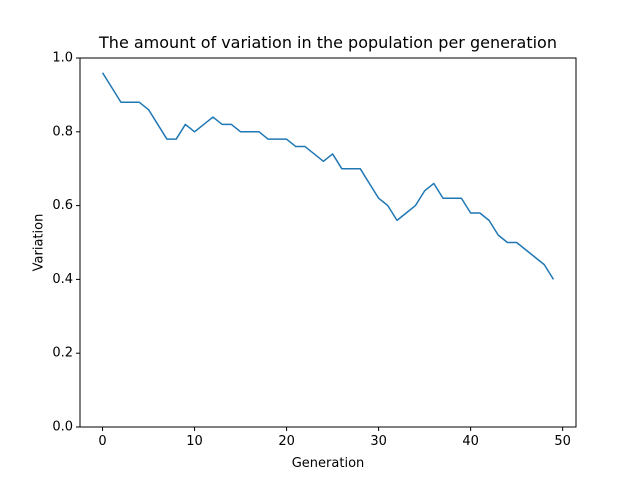 The height and width of the screenshot is (480, 640). What do you see at coordinates (286, 441) in the screenshot?
I see `x-tick-label: 20` at bounding box center [286, 441].